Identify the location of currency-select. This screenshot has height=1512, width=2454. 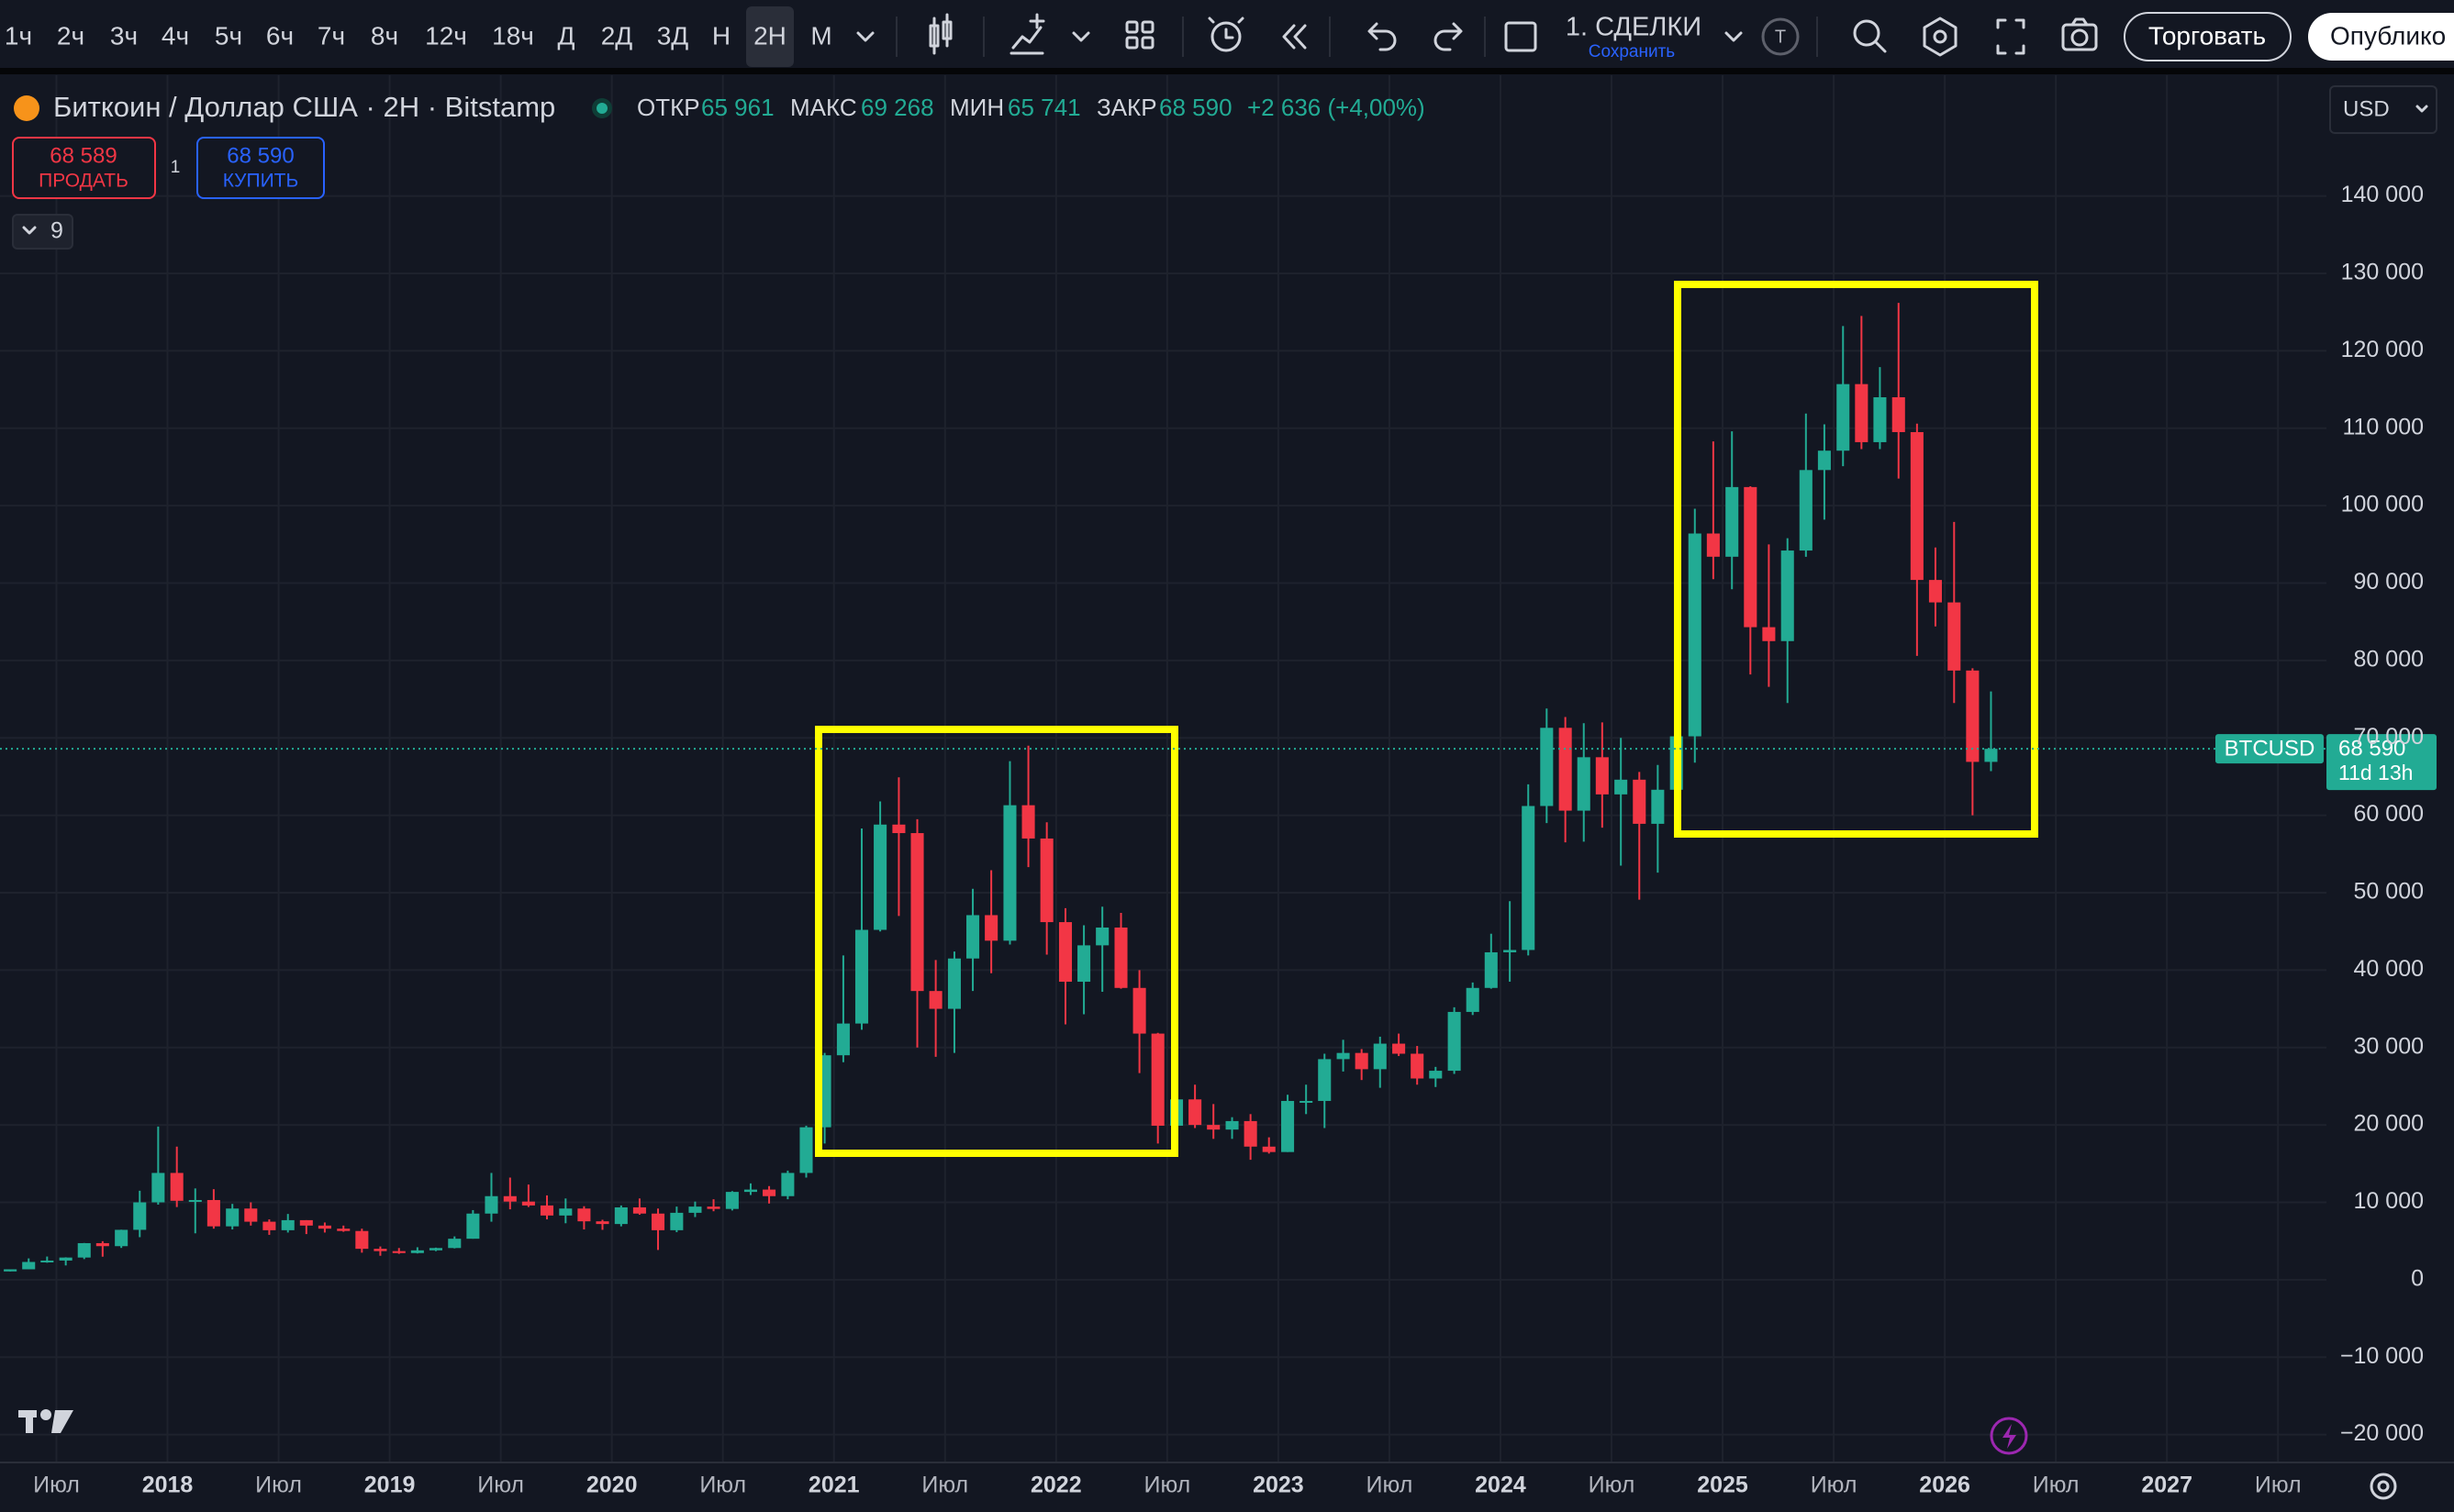
(2383, 110).